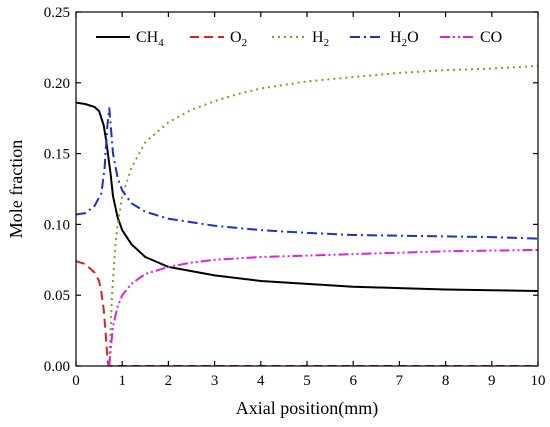 This screenshot has width=550, height=427. I want to click on x-axis-label: Axial position(mm), so click(307, 408).